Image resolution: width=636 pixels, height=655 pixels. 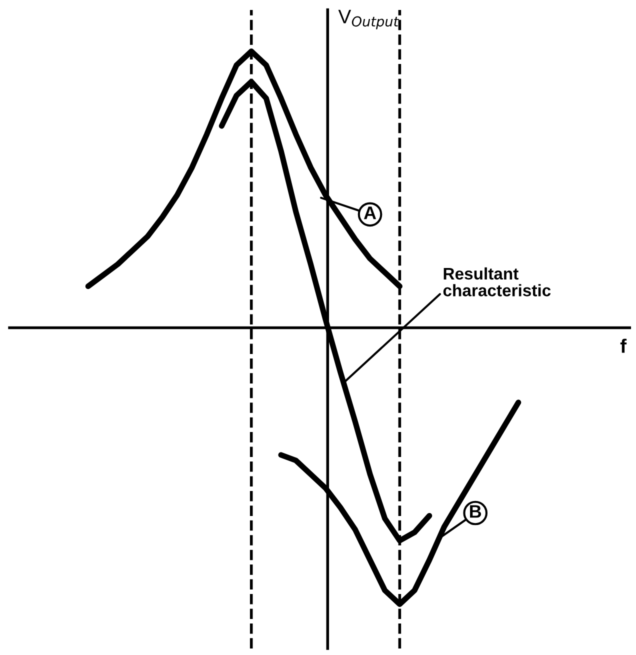 I want to click on series-label: B, so click(x=476, y=511).